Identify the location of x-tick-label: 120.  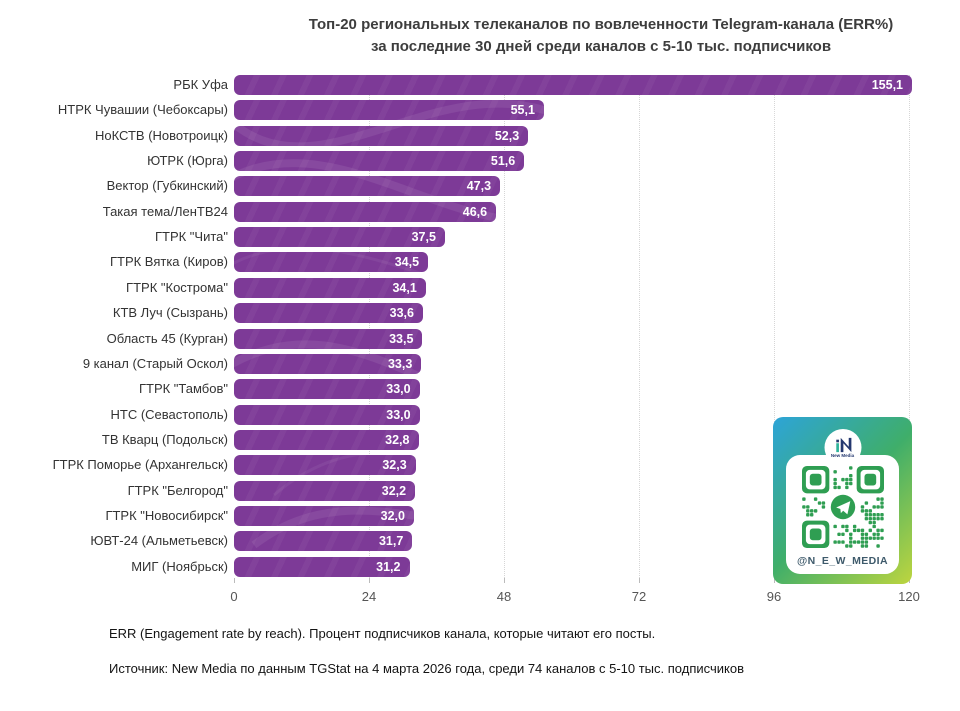
(909, 596).